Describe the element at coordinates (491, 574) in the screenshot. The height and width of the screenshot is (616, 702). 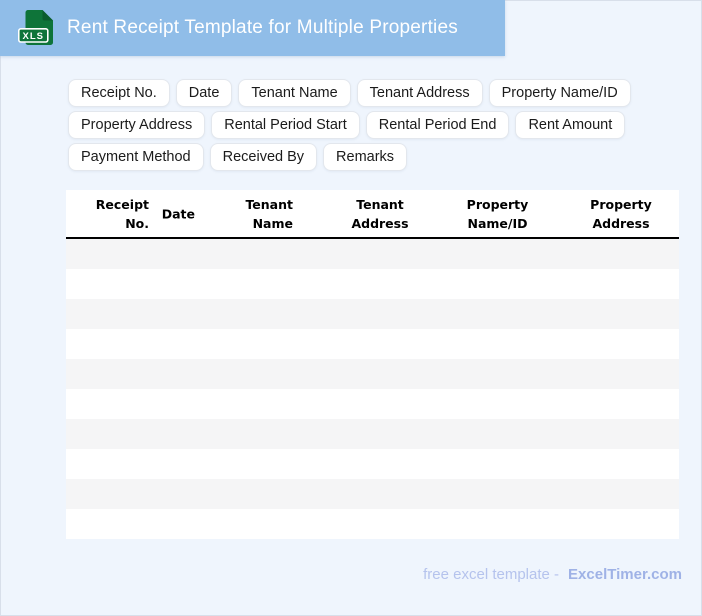
I see `footer-label: free excel template -` at that location.